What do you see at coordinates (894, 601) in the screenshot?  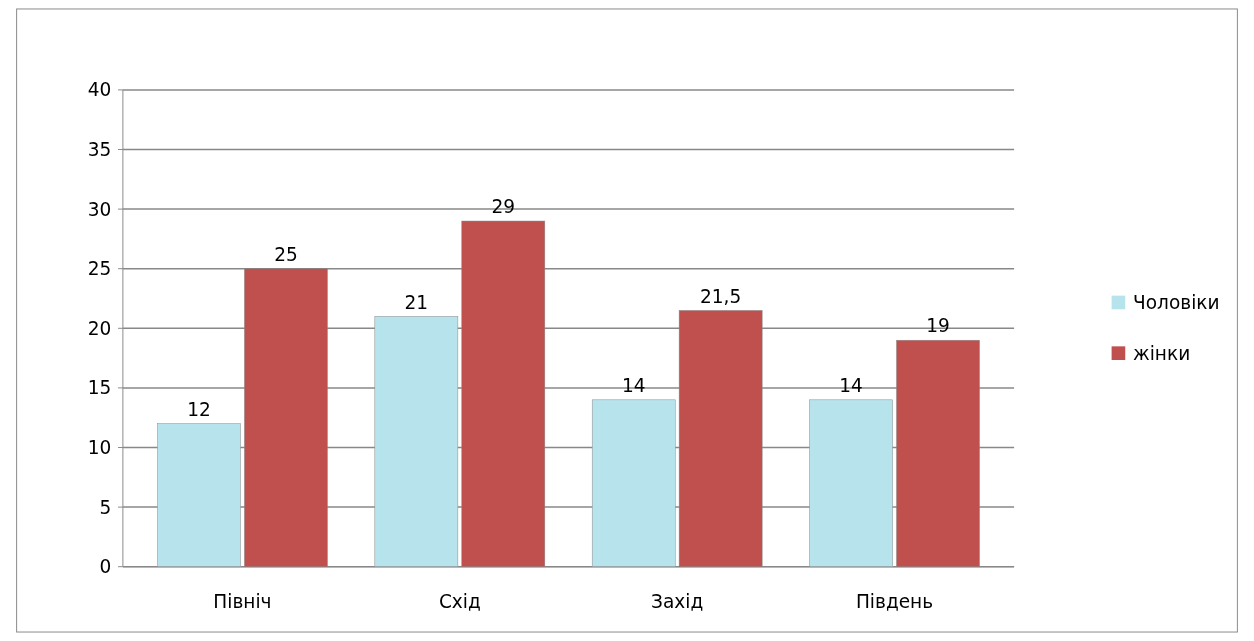 I see `x-tick-label: Південь` at bounding box center [894, 601].